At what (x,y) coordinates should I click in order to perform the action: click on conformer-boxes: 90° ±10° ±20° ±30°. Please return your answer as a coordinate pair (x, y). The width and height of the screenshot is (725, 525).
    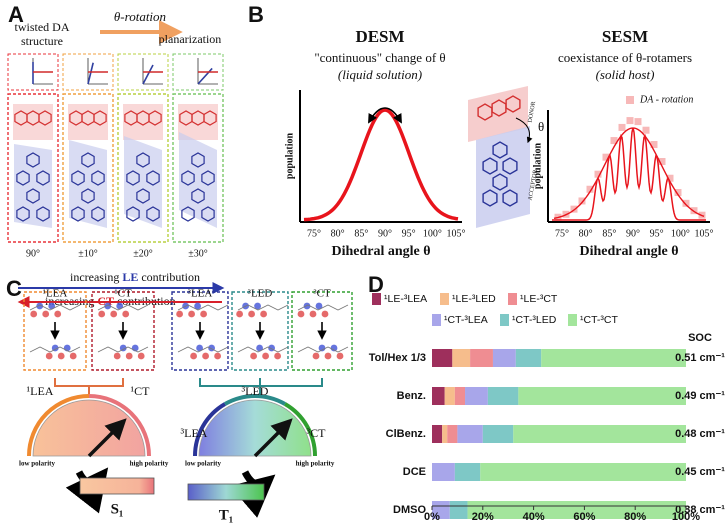
    Looking at the image, I should click on (115, 156).